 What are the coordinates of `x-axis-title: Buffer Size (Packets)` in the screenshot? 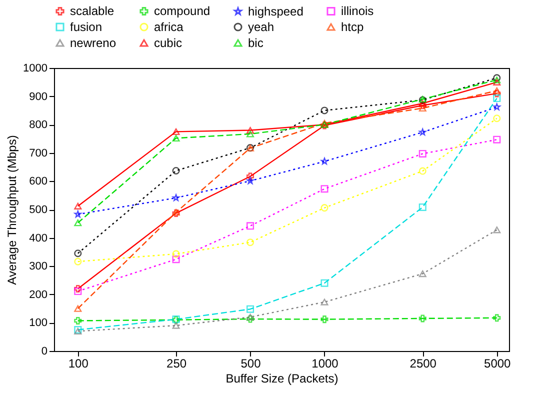 It's located at (282, 379).